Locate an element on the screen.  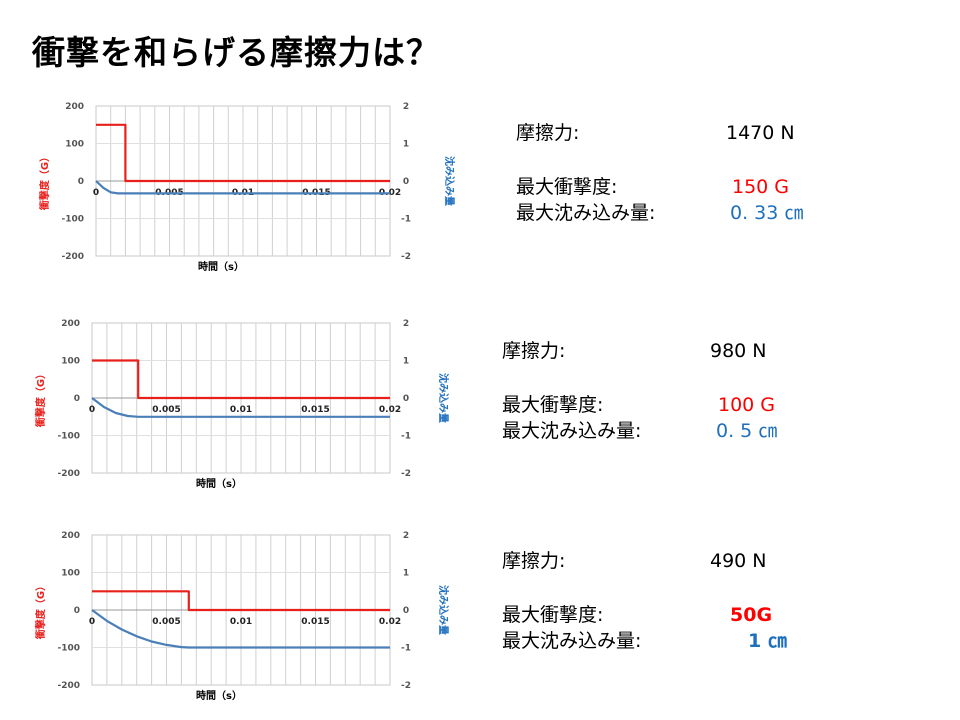
max-shock-value: 50G is located at coordinates (751, 615).